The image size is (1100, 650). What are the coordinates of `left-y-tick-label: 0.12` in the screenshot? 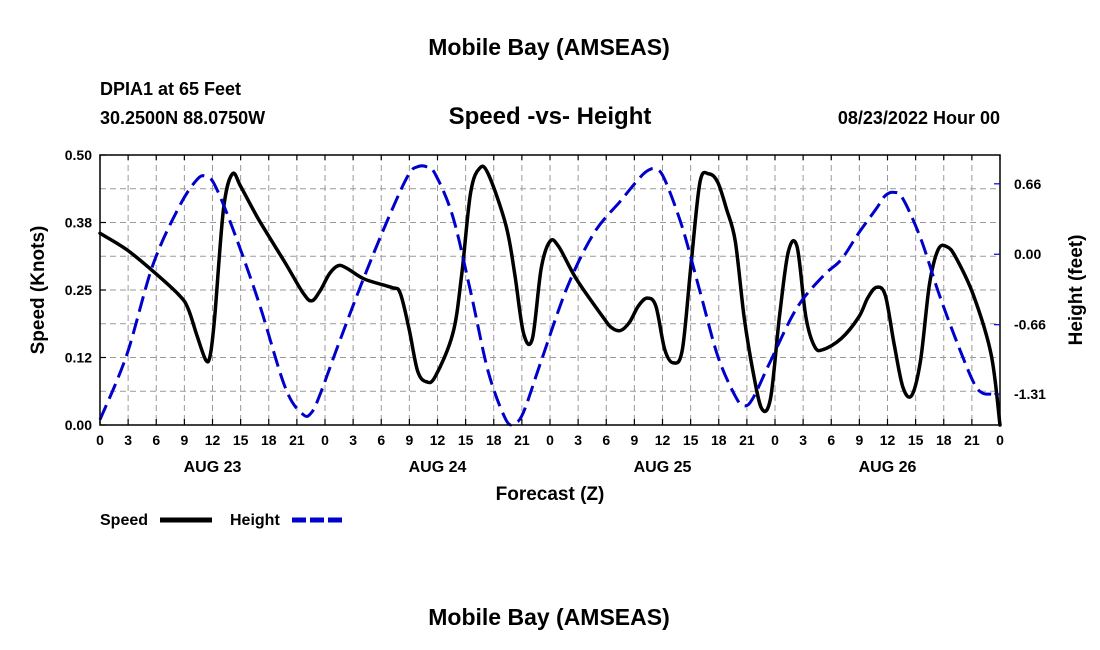 It's located at (78, 358).